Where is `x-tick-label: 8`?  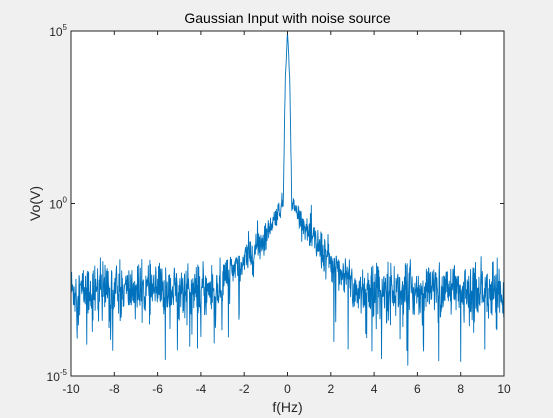 x-tick-label: 8 is located at coordinates (460, 389).